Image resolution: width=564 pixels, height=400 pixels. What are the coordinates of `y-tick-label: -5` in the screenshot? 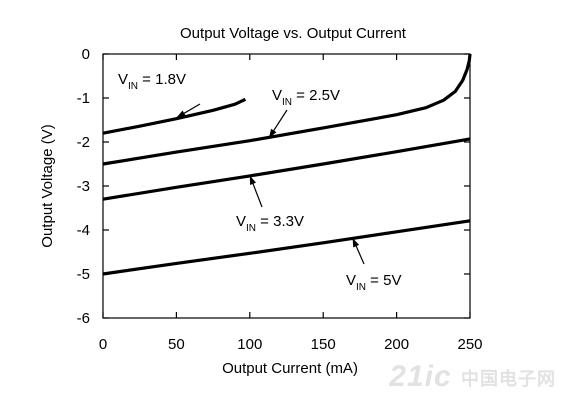 It's located at (83, 274).